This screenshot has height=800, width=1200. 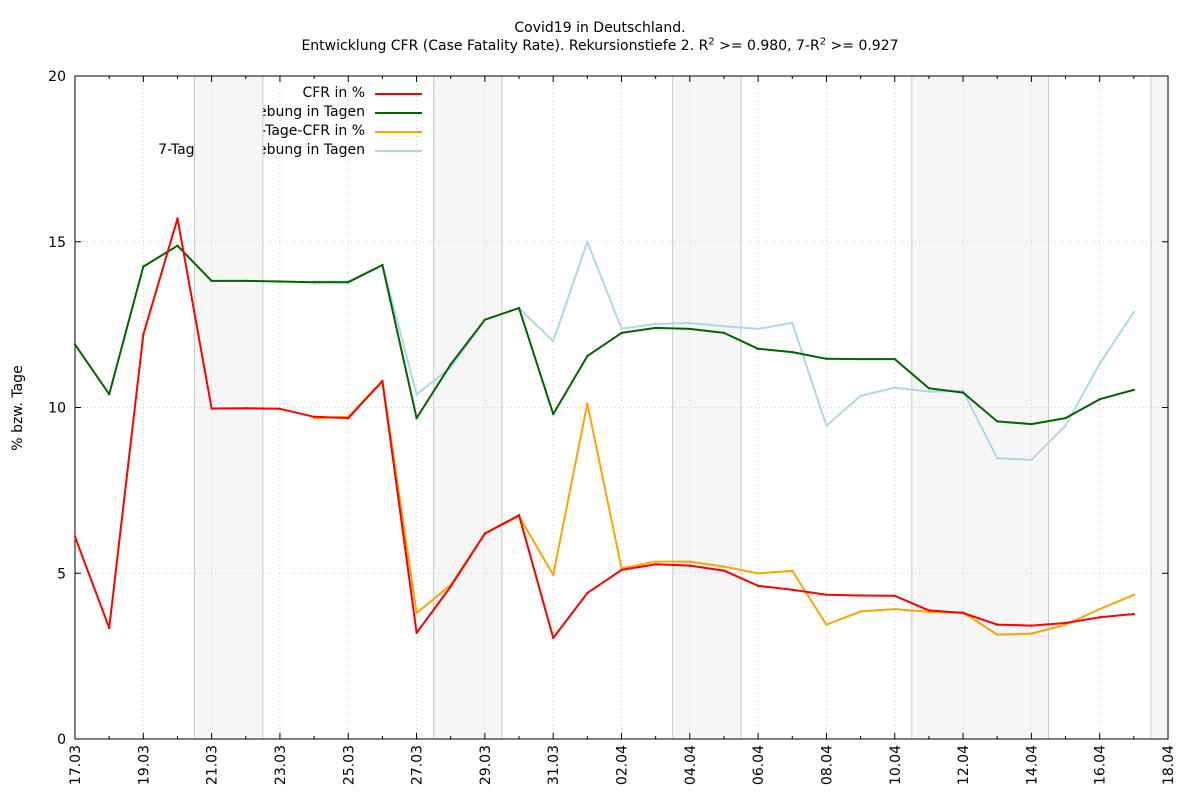 I want to click on x-tick-label-14: 14.04, so click(x=1032, y=765).